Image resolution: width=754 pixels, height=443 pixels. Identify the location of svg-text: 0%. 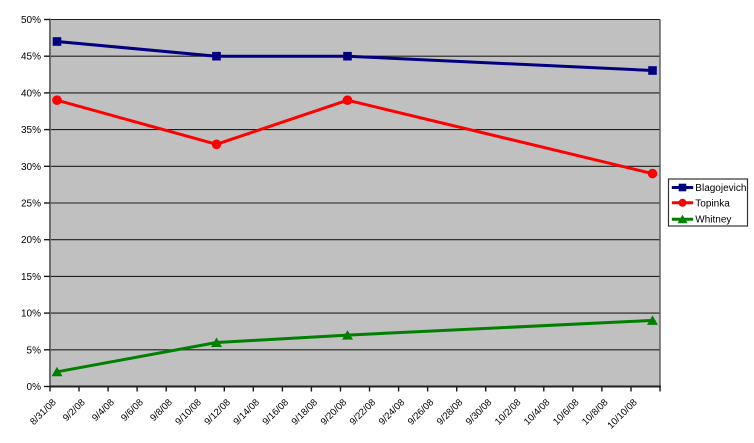
(34, 387).